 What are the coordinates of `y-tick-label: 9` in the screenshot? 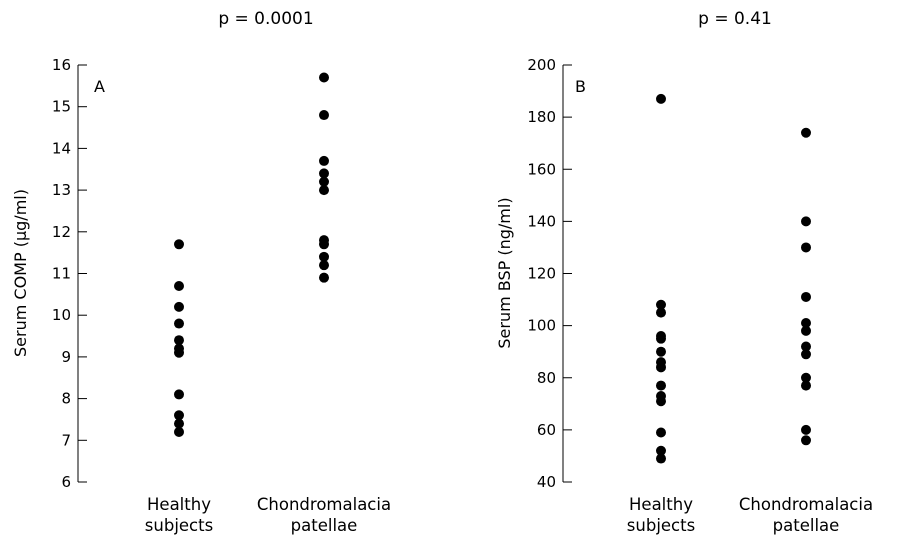 It's located at (66, 357).